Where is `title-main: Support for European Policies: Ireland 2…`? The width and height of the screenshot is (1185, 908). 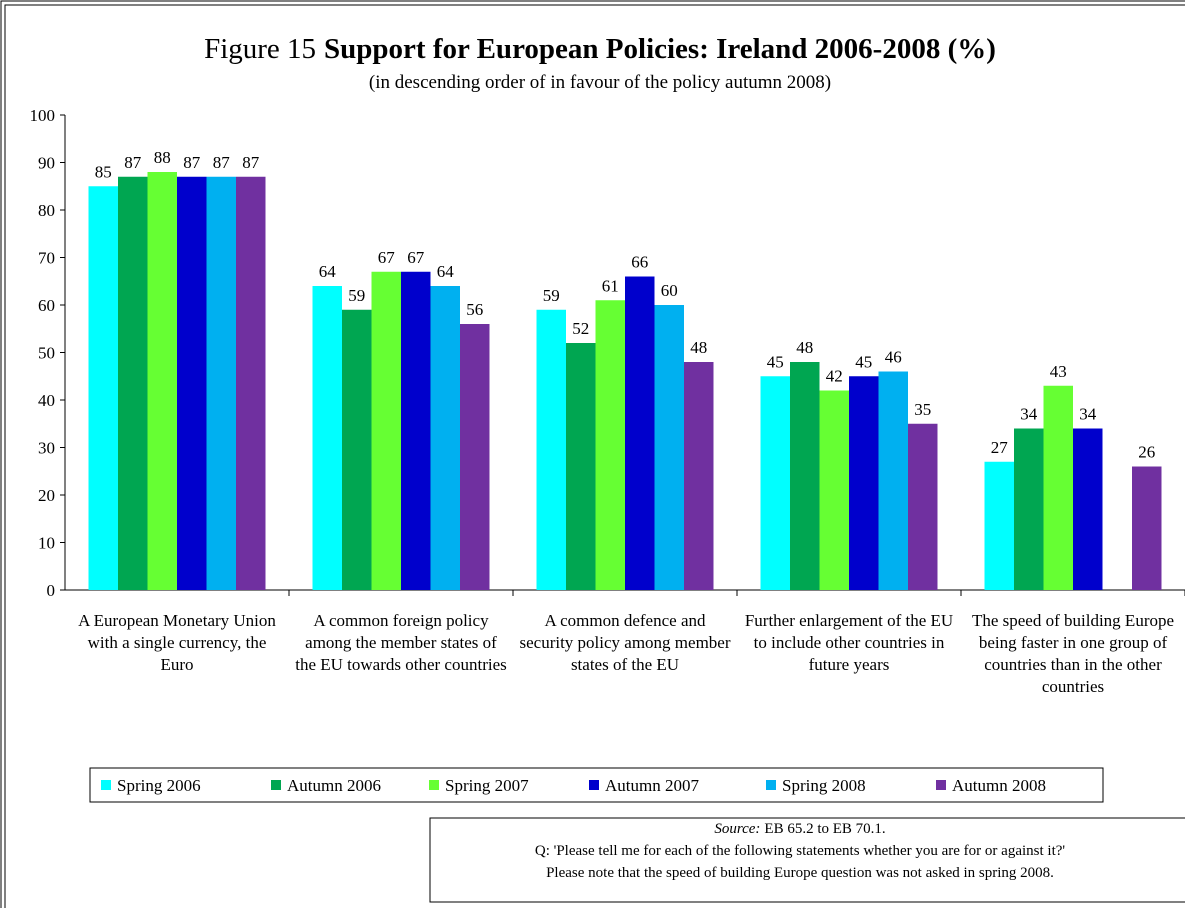 title-main: Support for European Policies: Ireland 2… is located at coordinates (660, 49).